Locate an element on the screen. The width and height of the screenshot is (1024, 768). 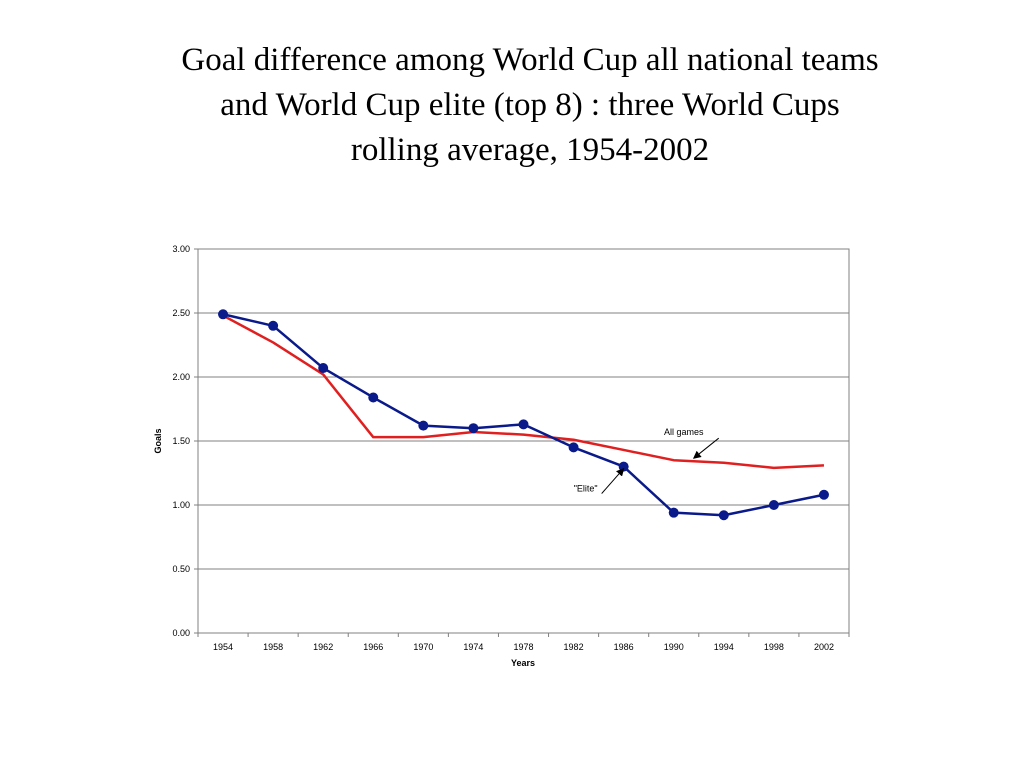
y-tick-label: 3.00 is located at coordinates (181, 249).